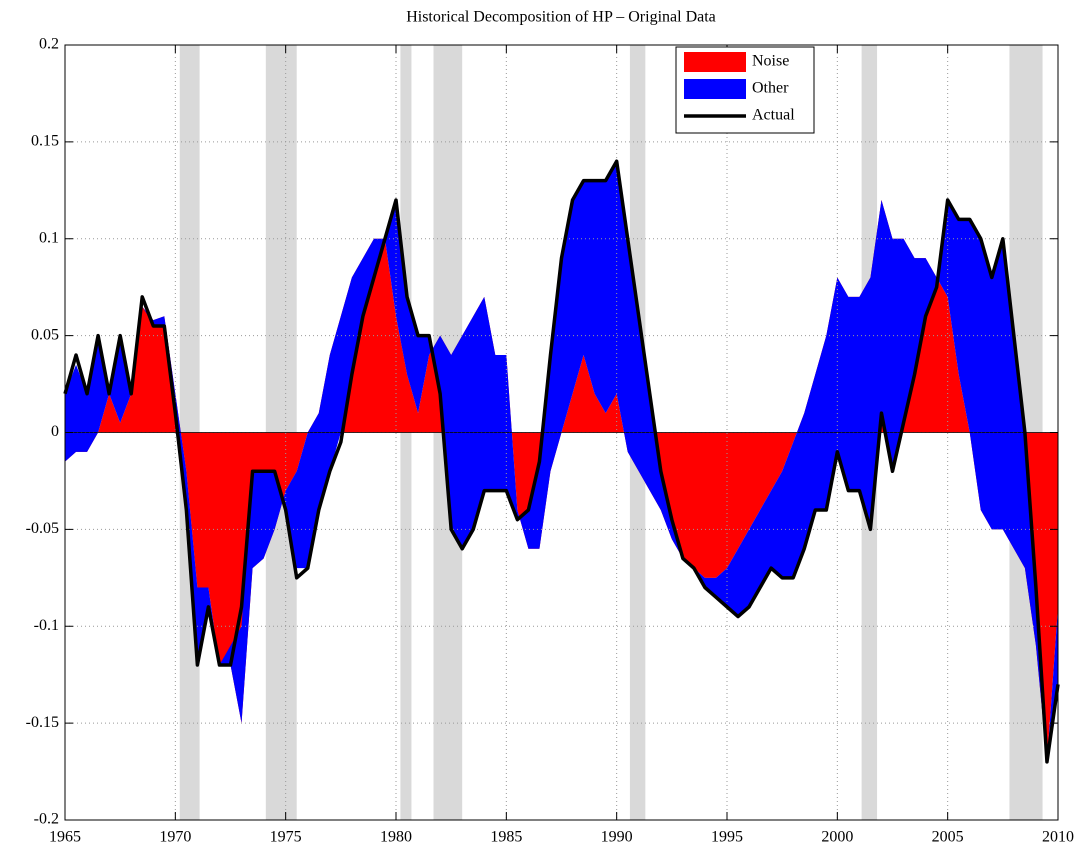 This screenshot has height=855, width=1075. I want to click on y-tick-label: -0.05, so click(42, 528).